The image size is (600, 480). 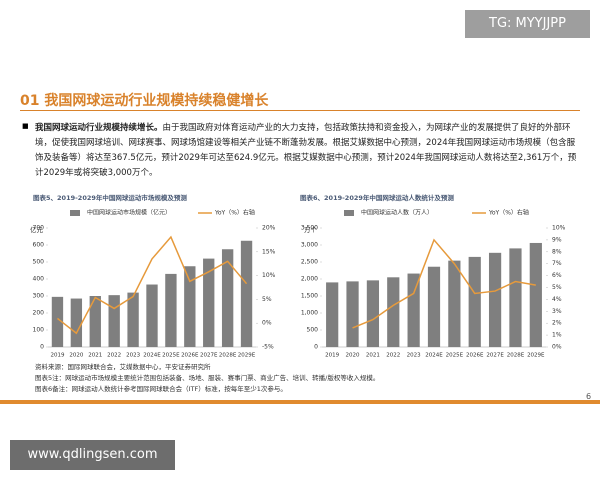 What do you see at coordinates (557, 263) in the screenshot?
I see `y2-tick-label: 7%` at bounding box center [557, 263].